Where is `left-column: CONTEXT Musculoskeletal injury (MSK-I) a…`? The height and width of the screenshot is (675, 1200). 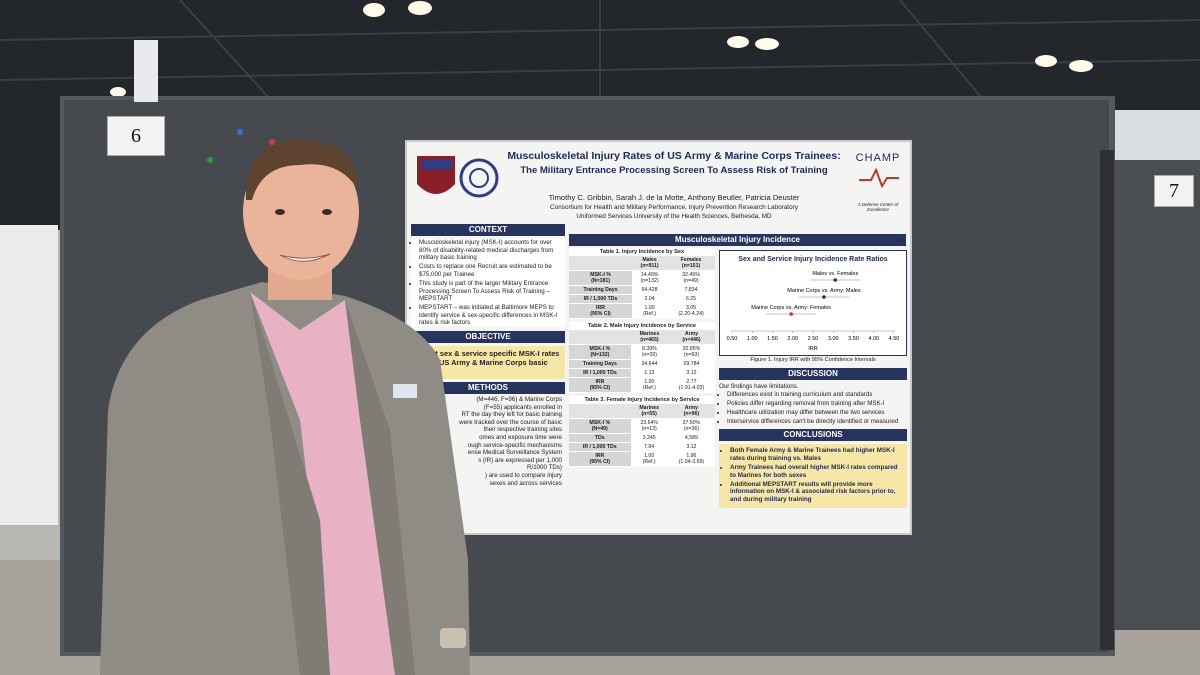
left-column: CONTEXT Musculoskeletal injury (MSK-I) a… is located at coordinates (488, 356).